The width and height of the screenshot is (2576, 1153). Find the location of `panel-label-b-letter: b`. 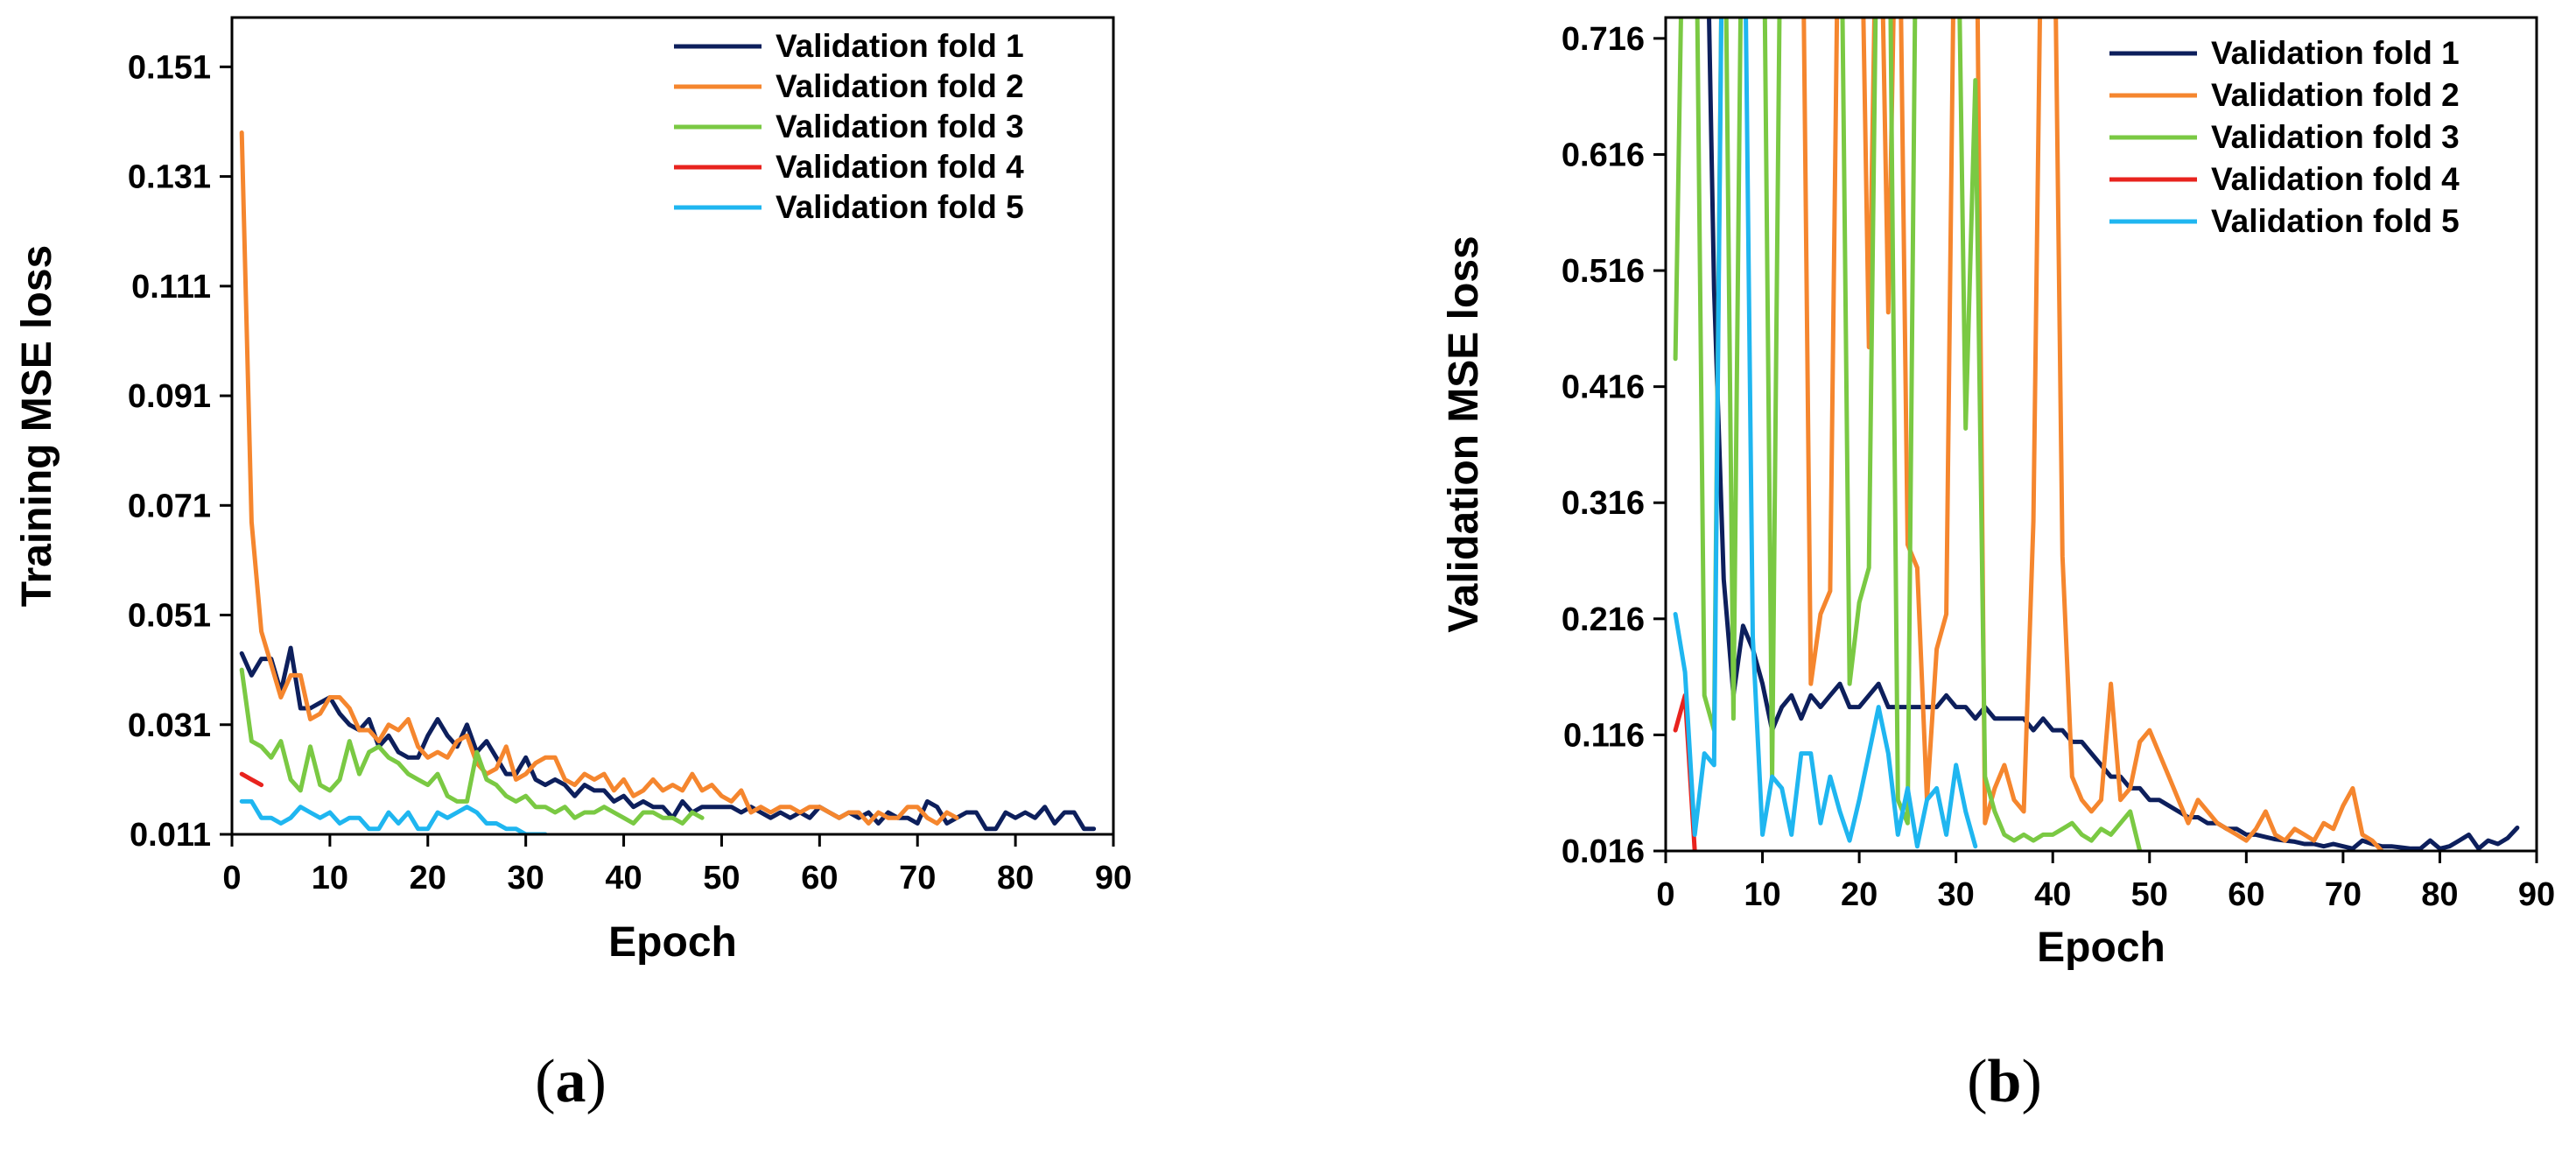

panel-label-b-letter: b is located at coordinates (2005, 1081).